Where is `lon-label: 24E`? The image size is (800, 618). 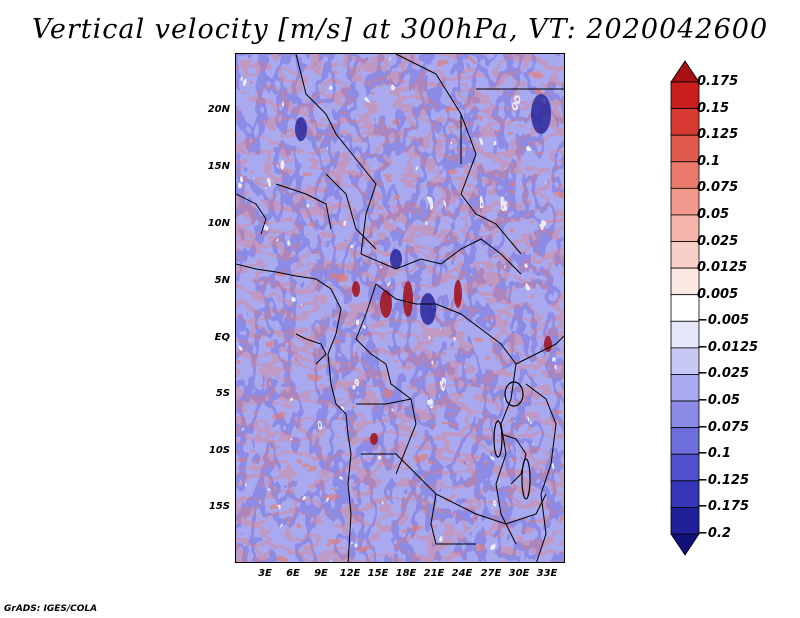 lon-label: 24E is located at coordinates (462, 573).